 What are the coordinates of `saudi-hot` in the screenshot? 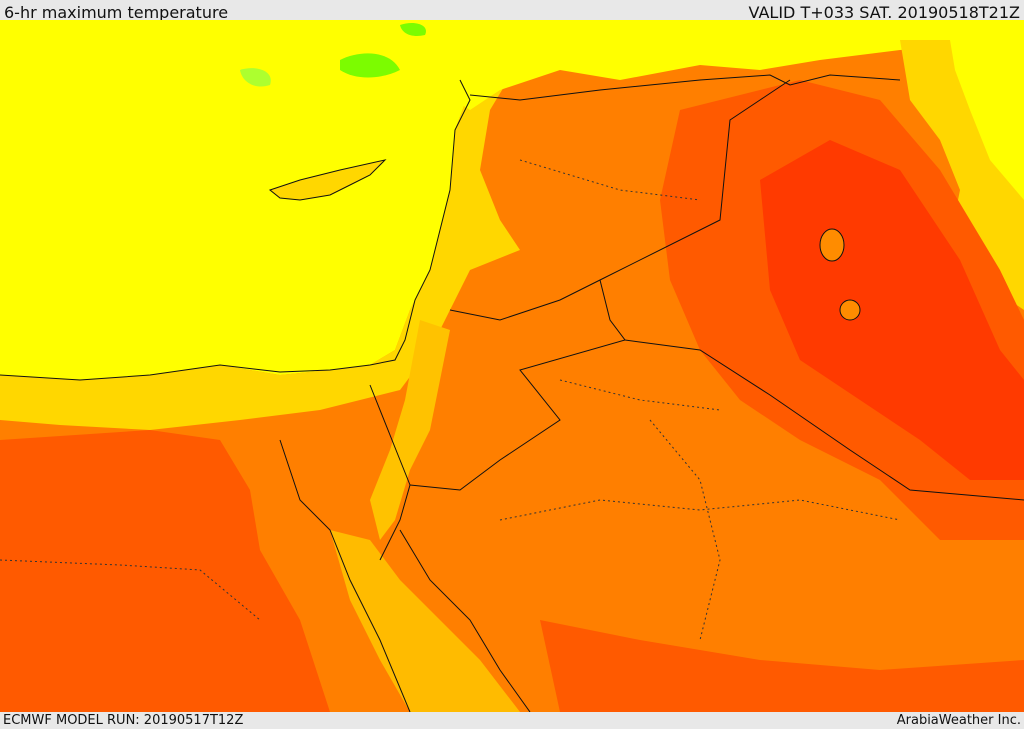 It's located at (782, 666).